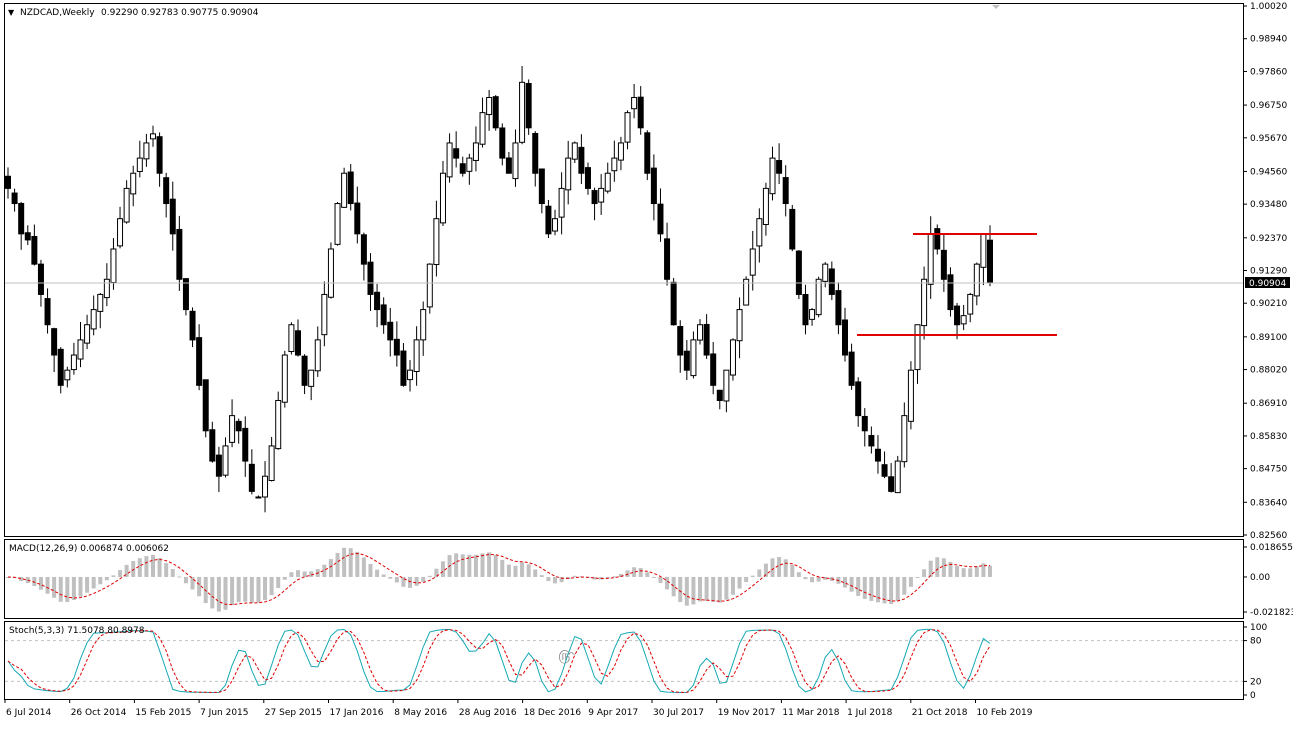 The image size is (1293, 729). Describe the element at coordinates (11, 12) in the screenshot. I see `triangle-down-icon: ▼` at that location.